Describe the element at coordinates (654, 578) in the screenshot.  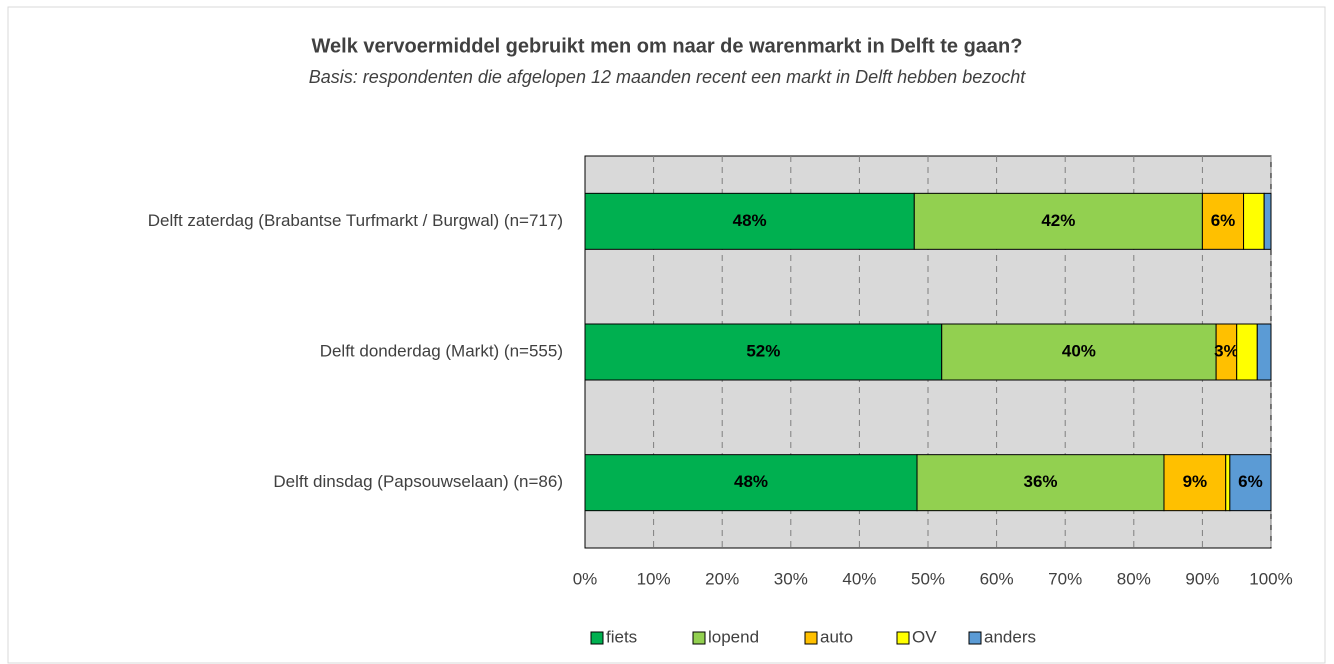
I see `x-tick-label: 10%` at that location.